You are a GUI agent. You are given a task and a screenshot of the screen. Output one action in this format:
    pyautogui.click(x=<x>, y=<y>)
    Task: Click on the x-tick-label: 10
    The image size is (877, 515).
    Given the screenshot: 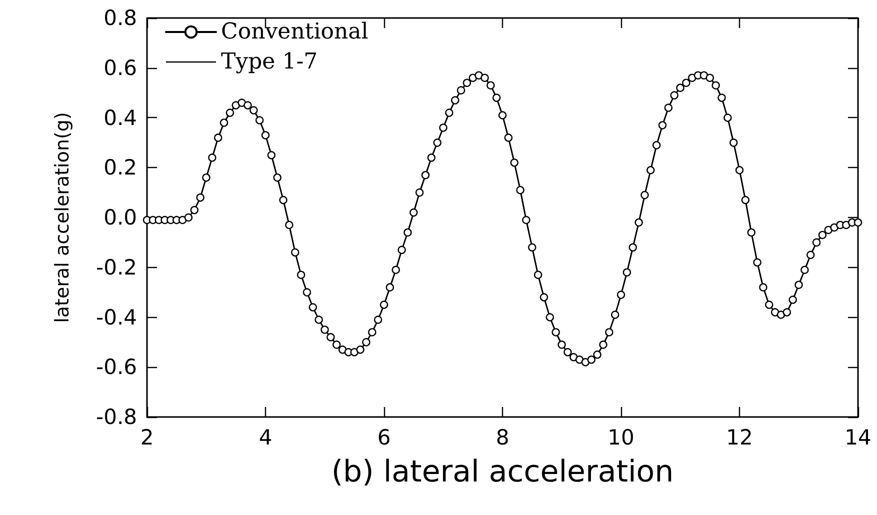 What is the action you would take?
    pyautogui.click(x=621, y=438)
    